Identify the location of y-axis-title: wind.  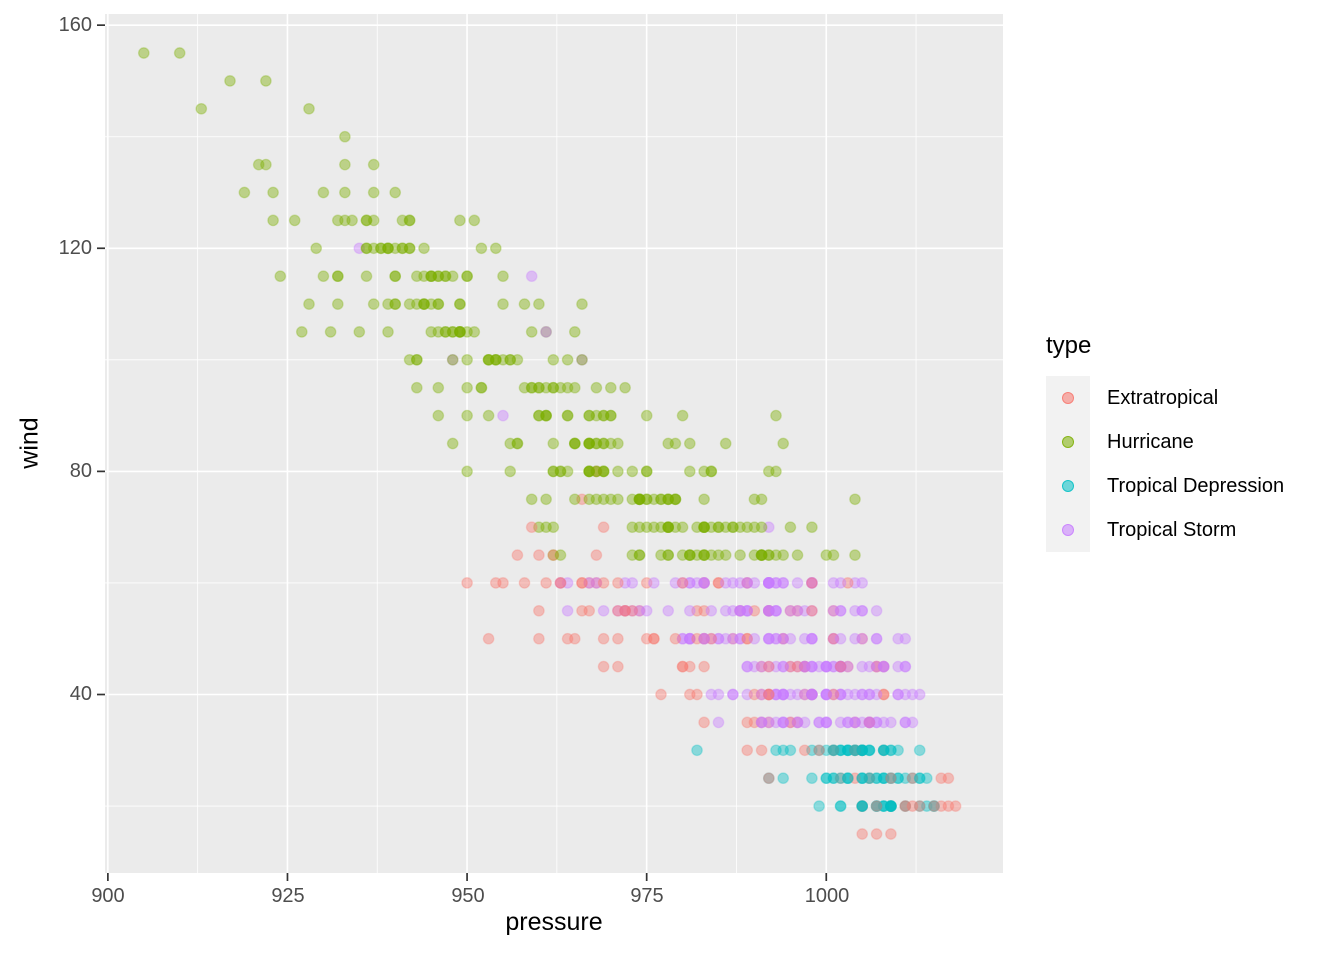
(29, 443).